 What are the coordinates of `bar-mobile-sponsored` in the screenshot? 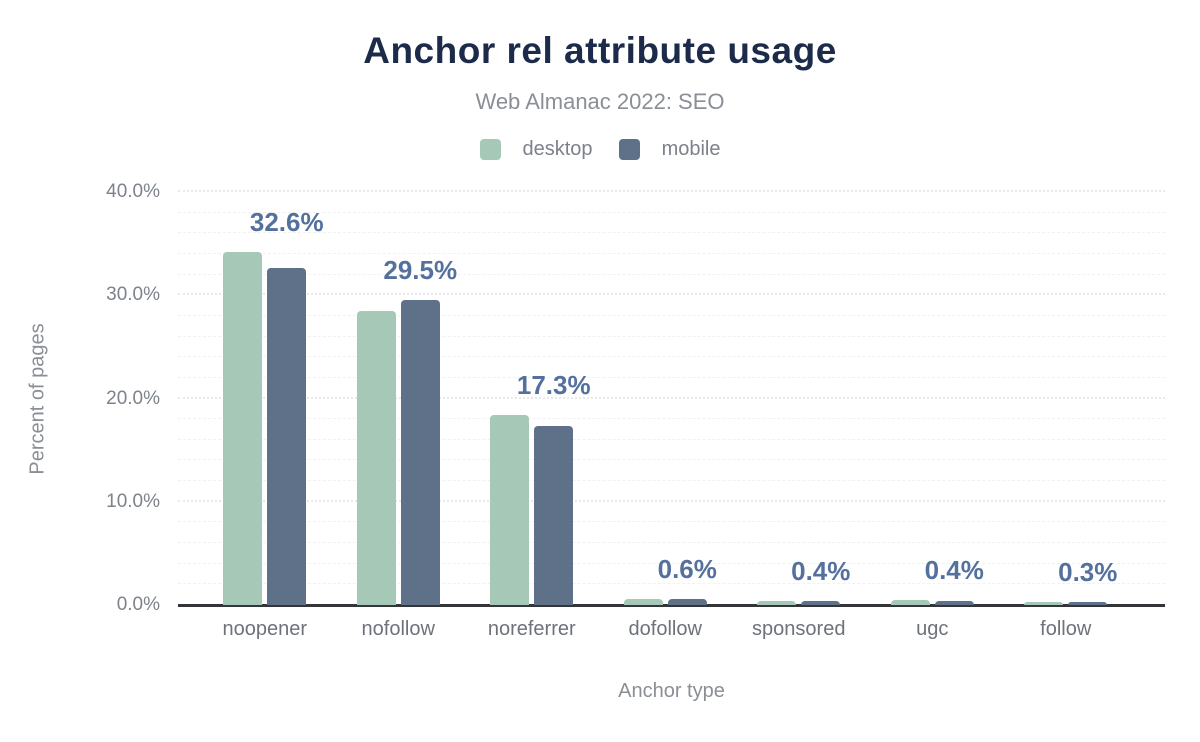 It's located at (821, 602).